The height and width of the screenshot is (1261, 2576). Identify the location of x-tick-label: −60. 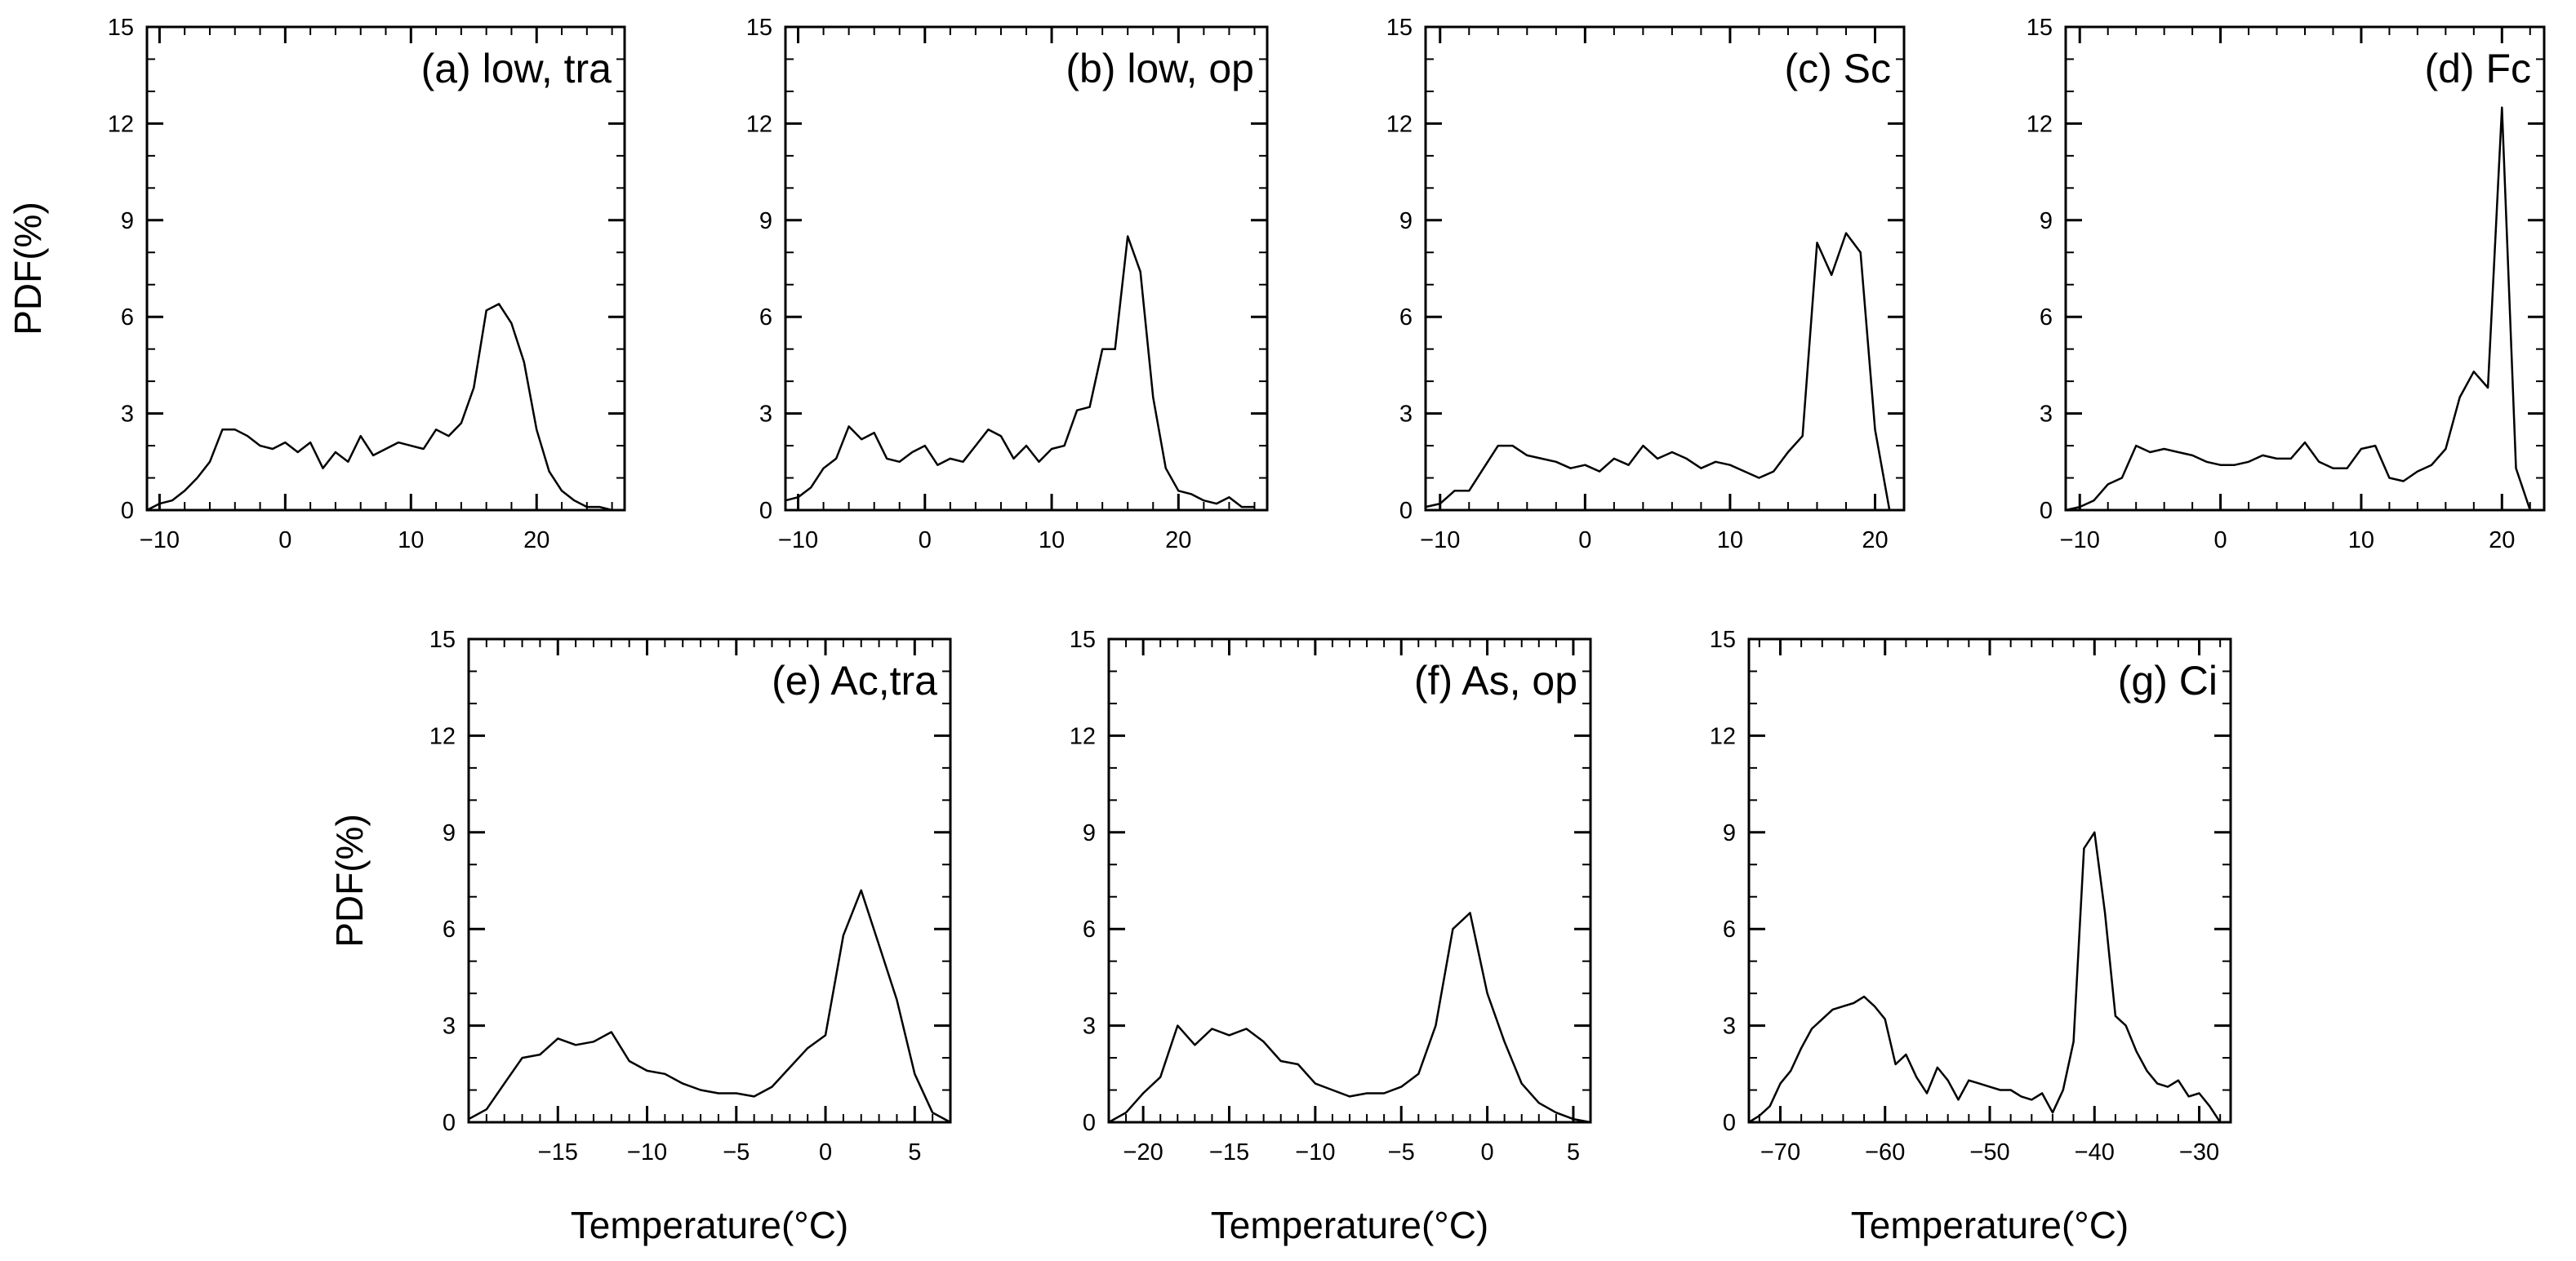
(1885, 1152).